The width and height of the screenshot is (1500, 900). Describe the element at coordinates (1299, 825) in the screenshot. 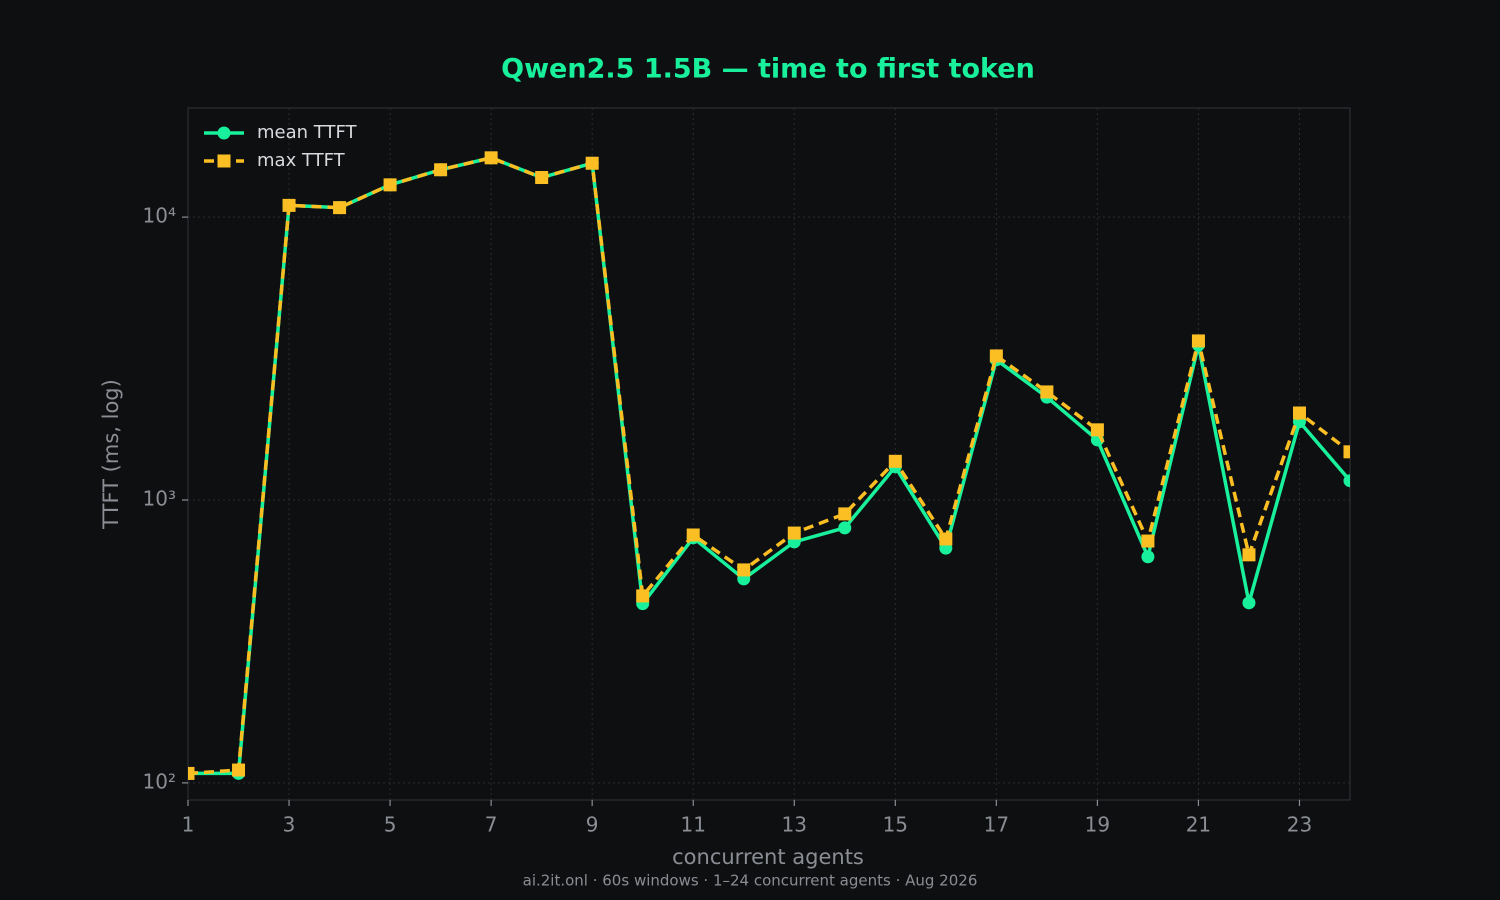

I see `x-tick-label: 23` at that location.